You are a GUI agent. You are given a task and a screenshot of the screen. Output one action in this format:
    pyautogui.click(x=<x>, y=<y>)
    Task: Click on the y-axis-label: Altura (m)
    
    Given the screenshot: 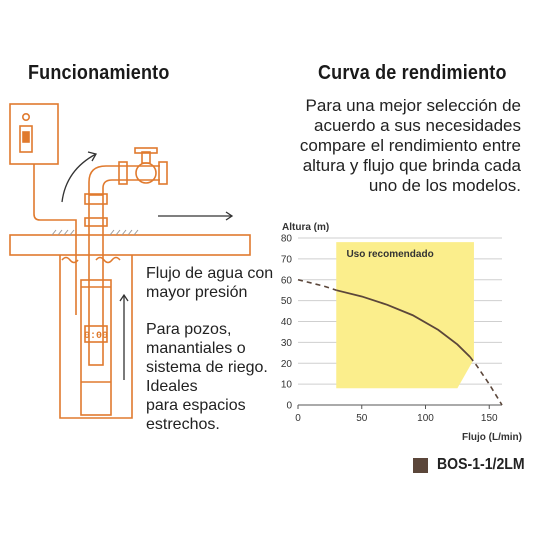 What is the action you would take?
    pyautogui.click(x=305, y=227)
    